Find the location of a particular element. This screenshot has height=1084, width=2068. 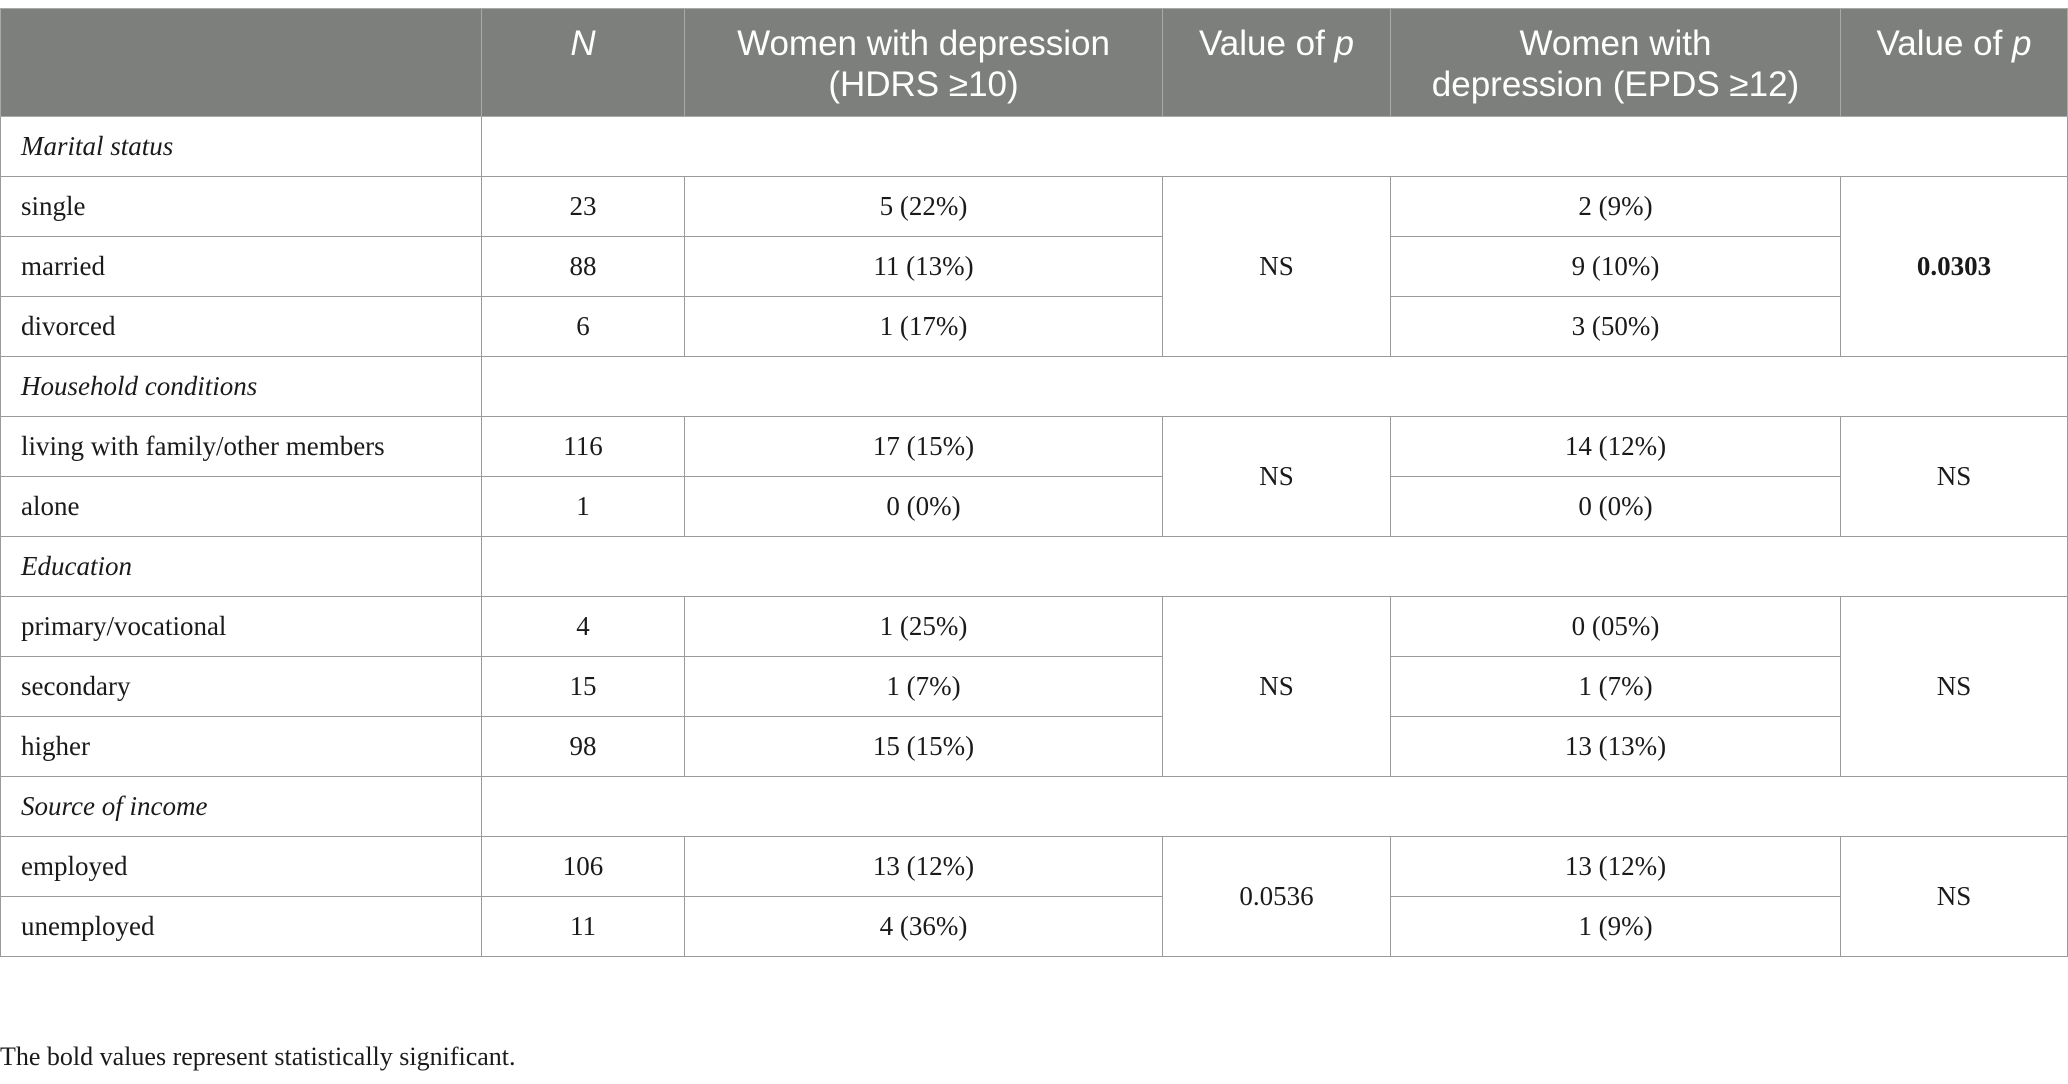

hdrs-cell: 1 (7%) is located at coordinates (923, 686).